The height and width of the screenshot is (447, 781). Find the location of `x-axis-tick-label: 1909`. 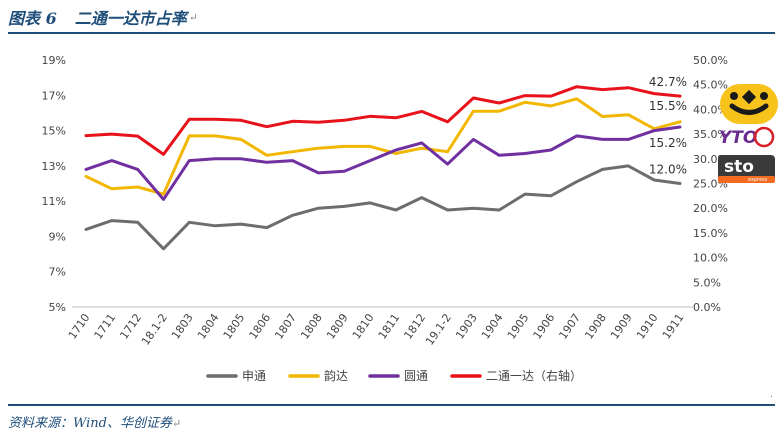

x-axis-tick-label: 1909 is located at coordinates (621, 326).